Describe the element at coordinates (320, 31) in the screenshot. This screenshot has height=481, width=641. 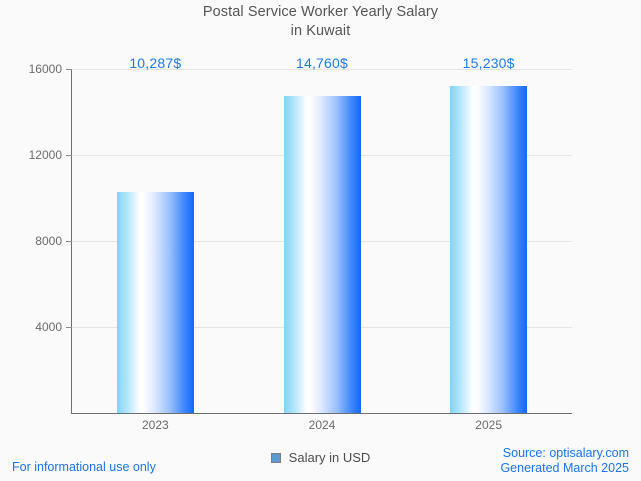
I see `chart-title-line-2: in Kuwait` at that location.